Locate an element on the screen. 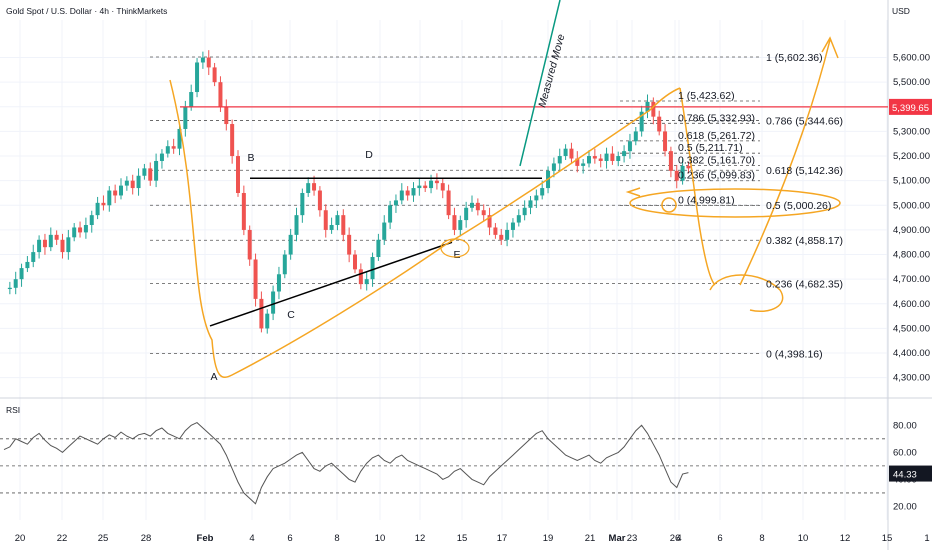  current-price-label: 5,399.65 is located at coordinates (910, 108).